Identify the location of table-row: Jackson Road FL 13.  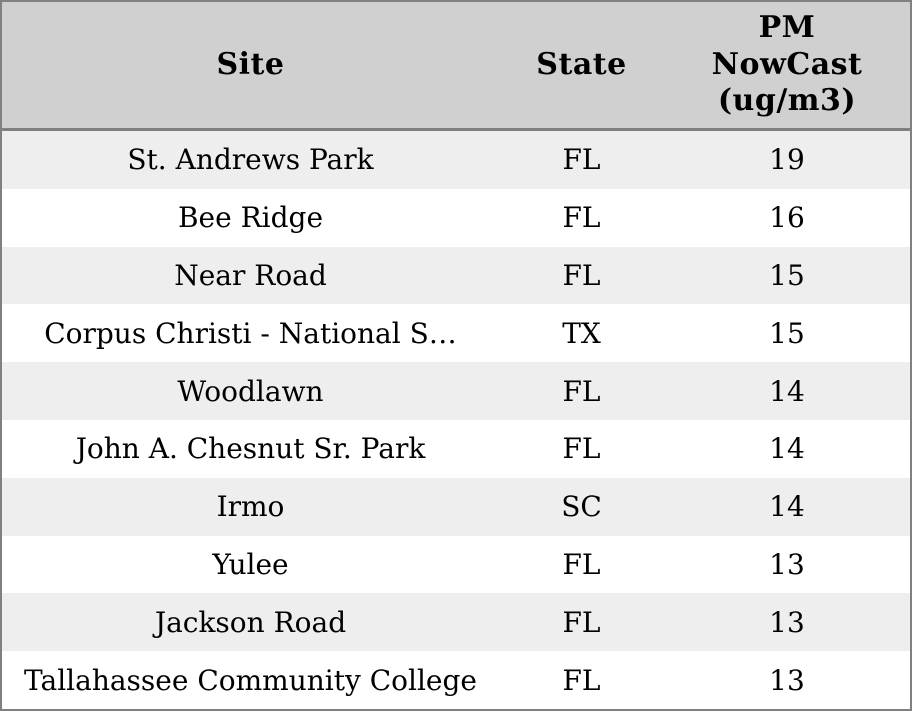
(456, 622).